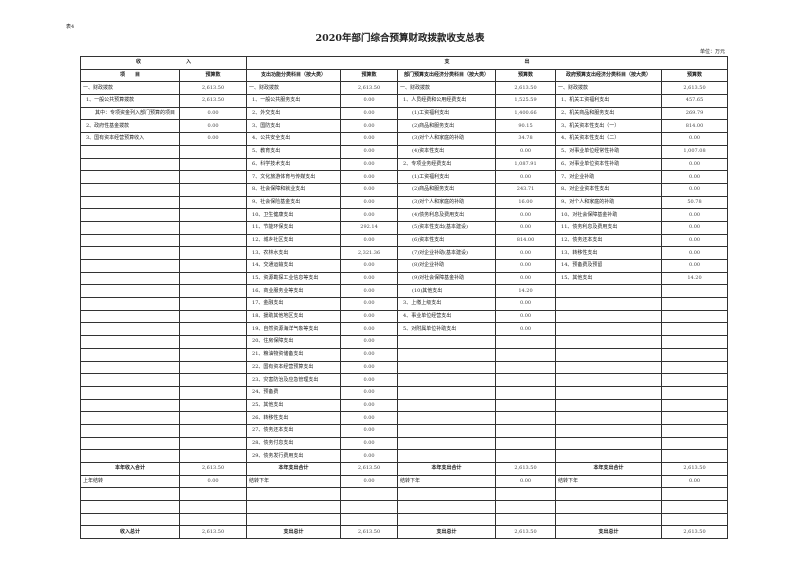  I want to click on dept-econ-item-label: 3、上缴上级支出, so click(447, 304).